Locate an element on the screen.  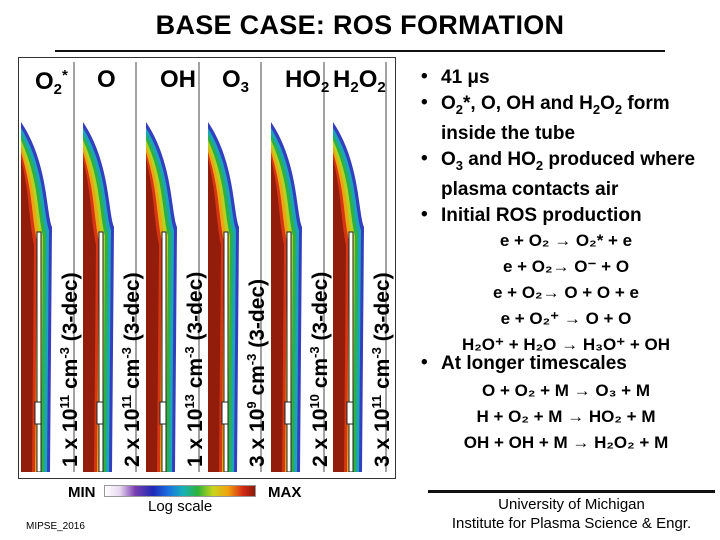
affiliation-line: Institute for Plasma Science & Engr. is located at coordinates (571, 523).